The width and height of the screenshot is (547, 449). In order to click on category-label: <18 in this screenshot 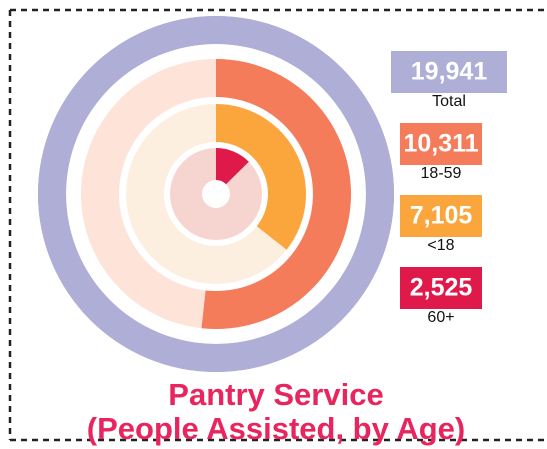, I will do `click(440, 245)`.